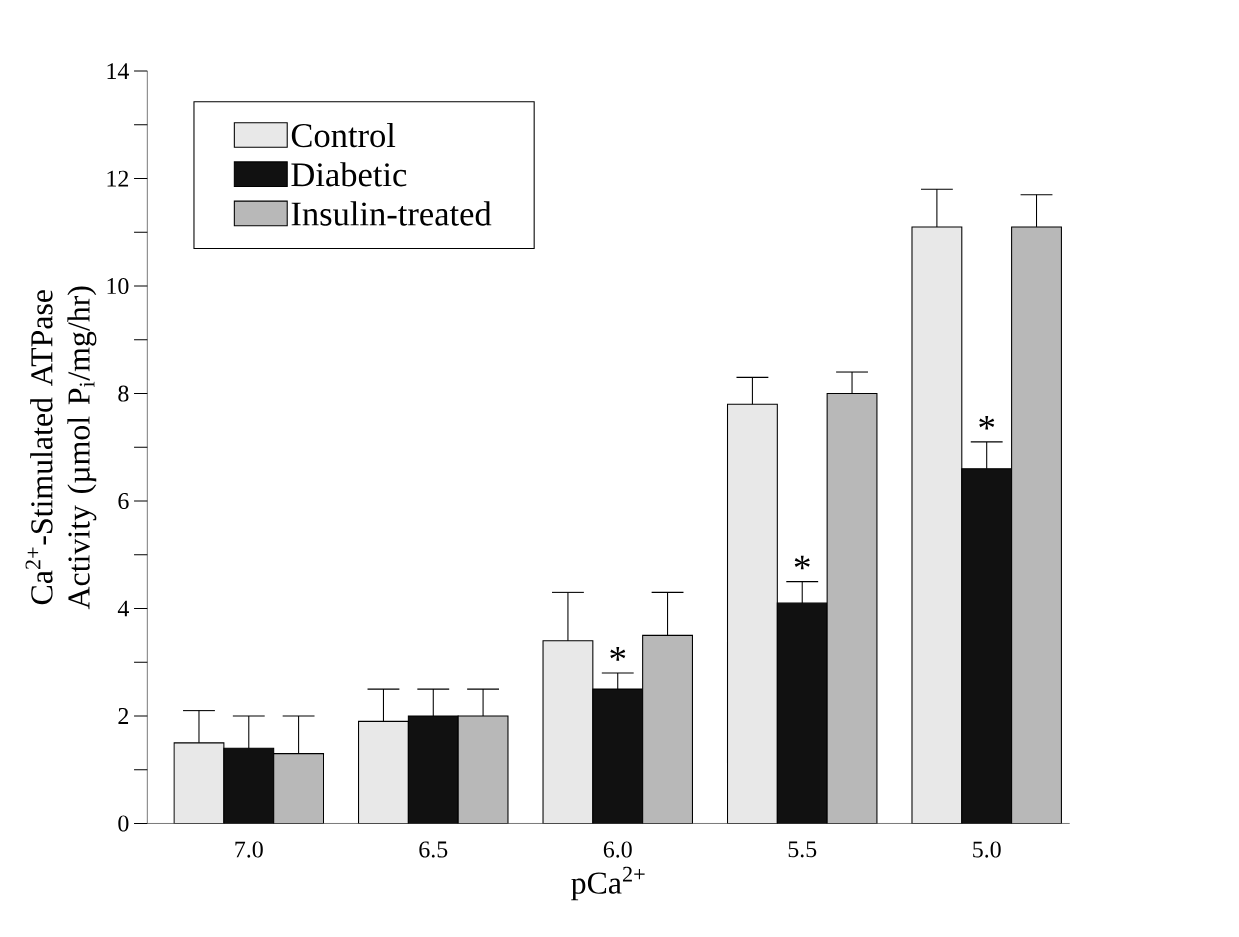  I want to click on x-tick-label: 7.0, so click(249, 849).